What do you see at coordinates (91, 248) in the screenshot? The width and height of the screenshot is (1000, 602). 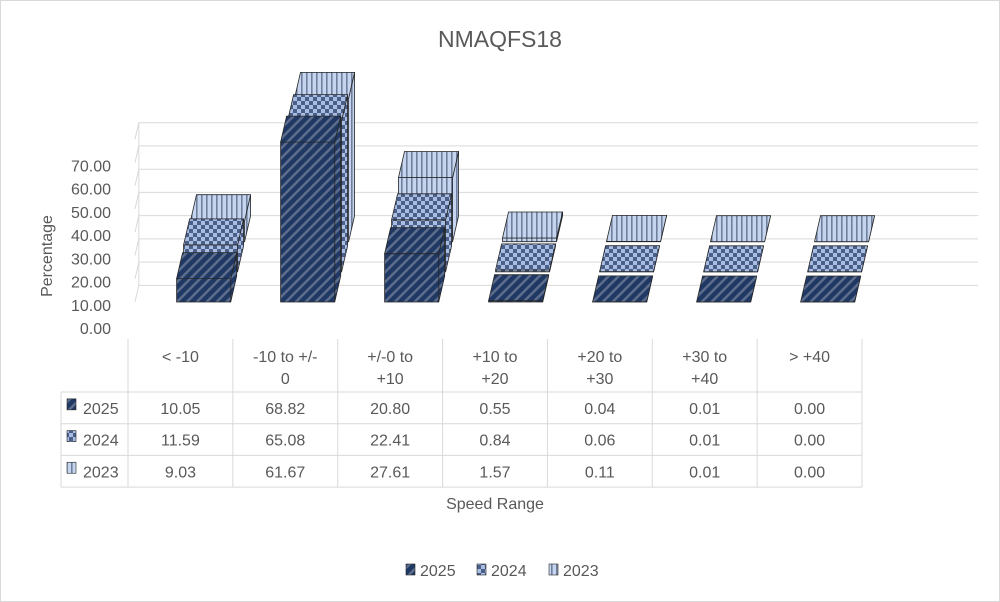 I see `y-axis: 0.00 10.00 20.00 30.00 40.00 50.00 60.00 70.00` at bounding box center [91, 248].